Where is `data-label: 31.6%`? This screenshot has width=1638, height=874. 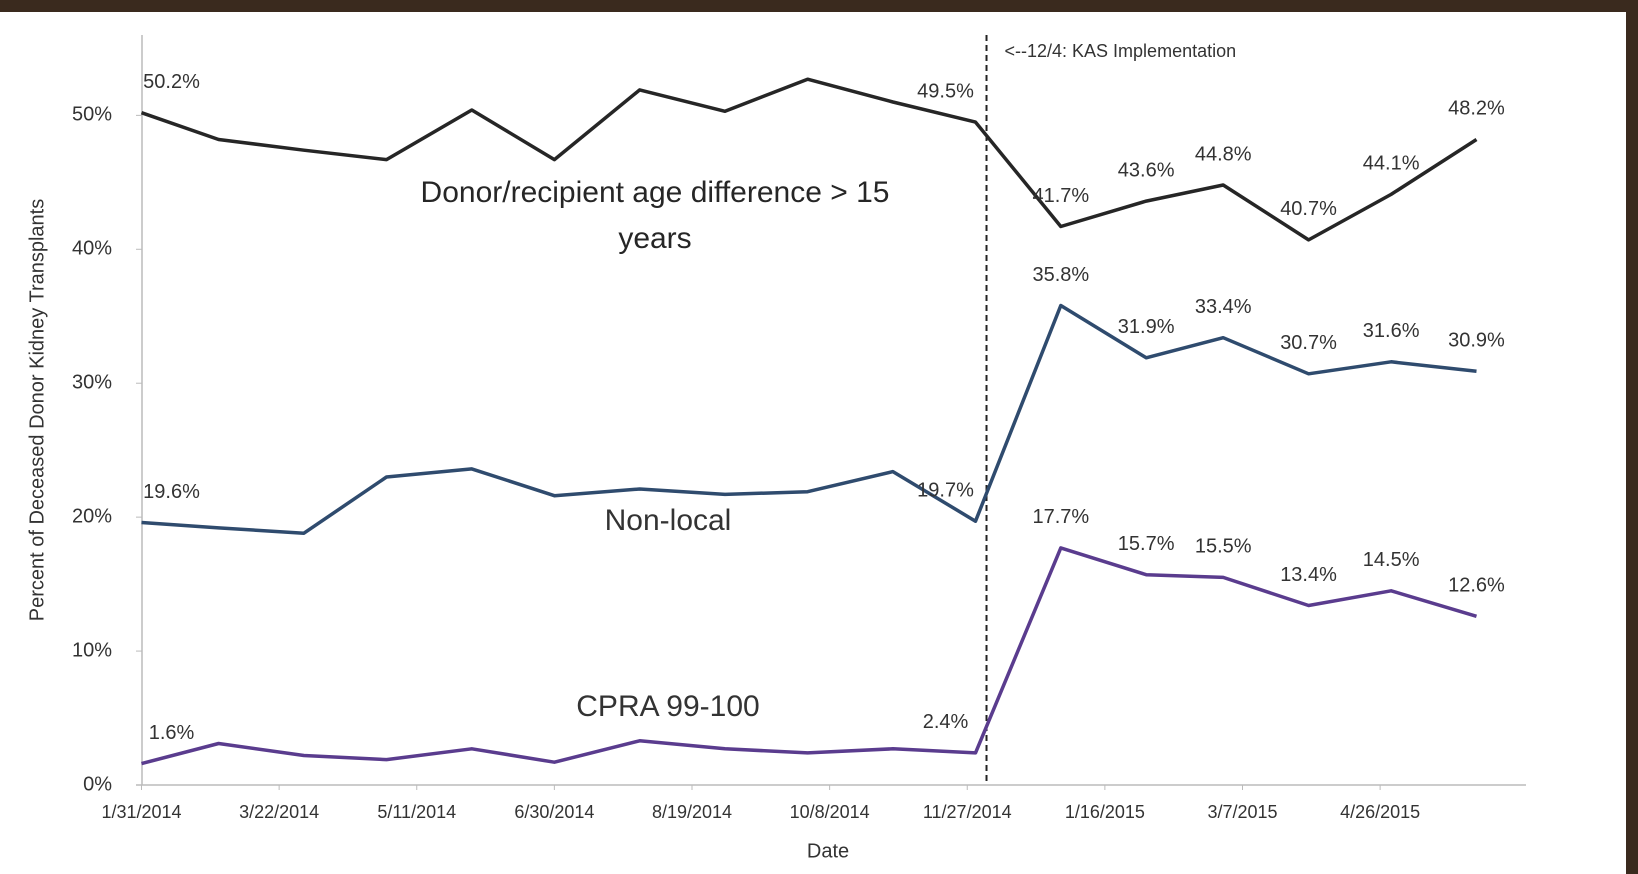 data-label: 31.6% is located at coordinates (1391, 331).